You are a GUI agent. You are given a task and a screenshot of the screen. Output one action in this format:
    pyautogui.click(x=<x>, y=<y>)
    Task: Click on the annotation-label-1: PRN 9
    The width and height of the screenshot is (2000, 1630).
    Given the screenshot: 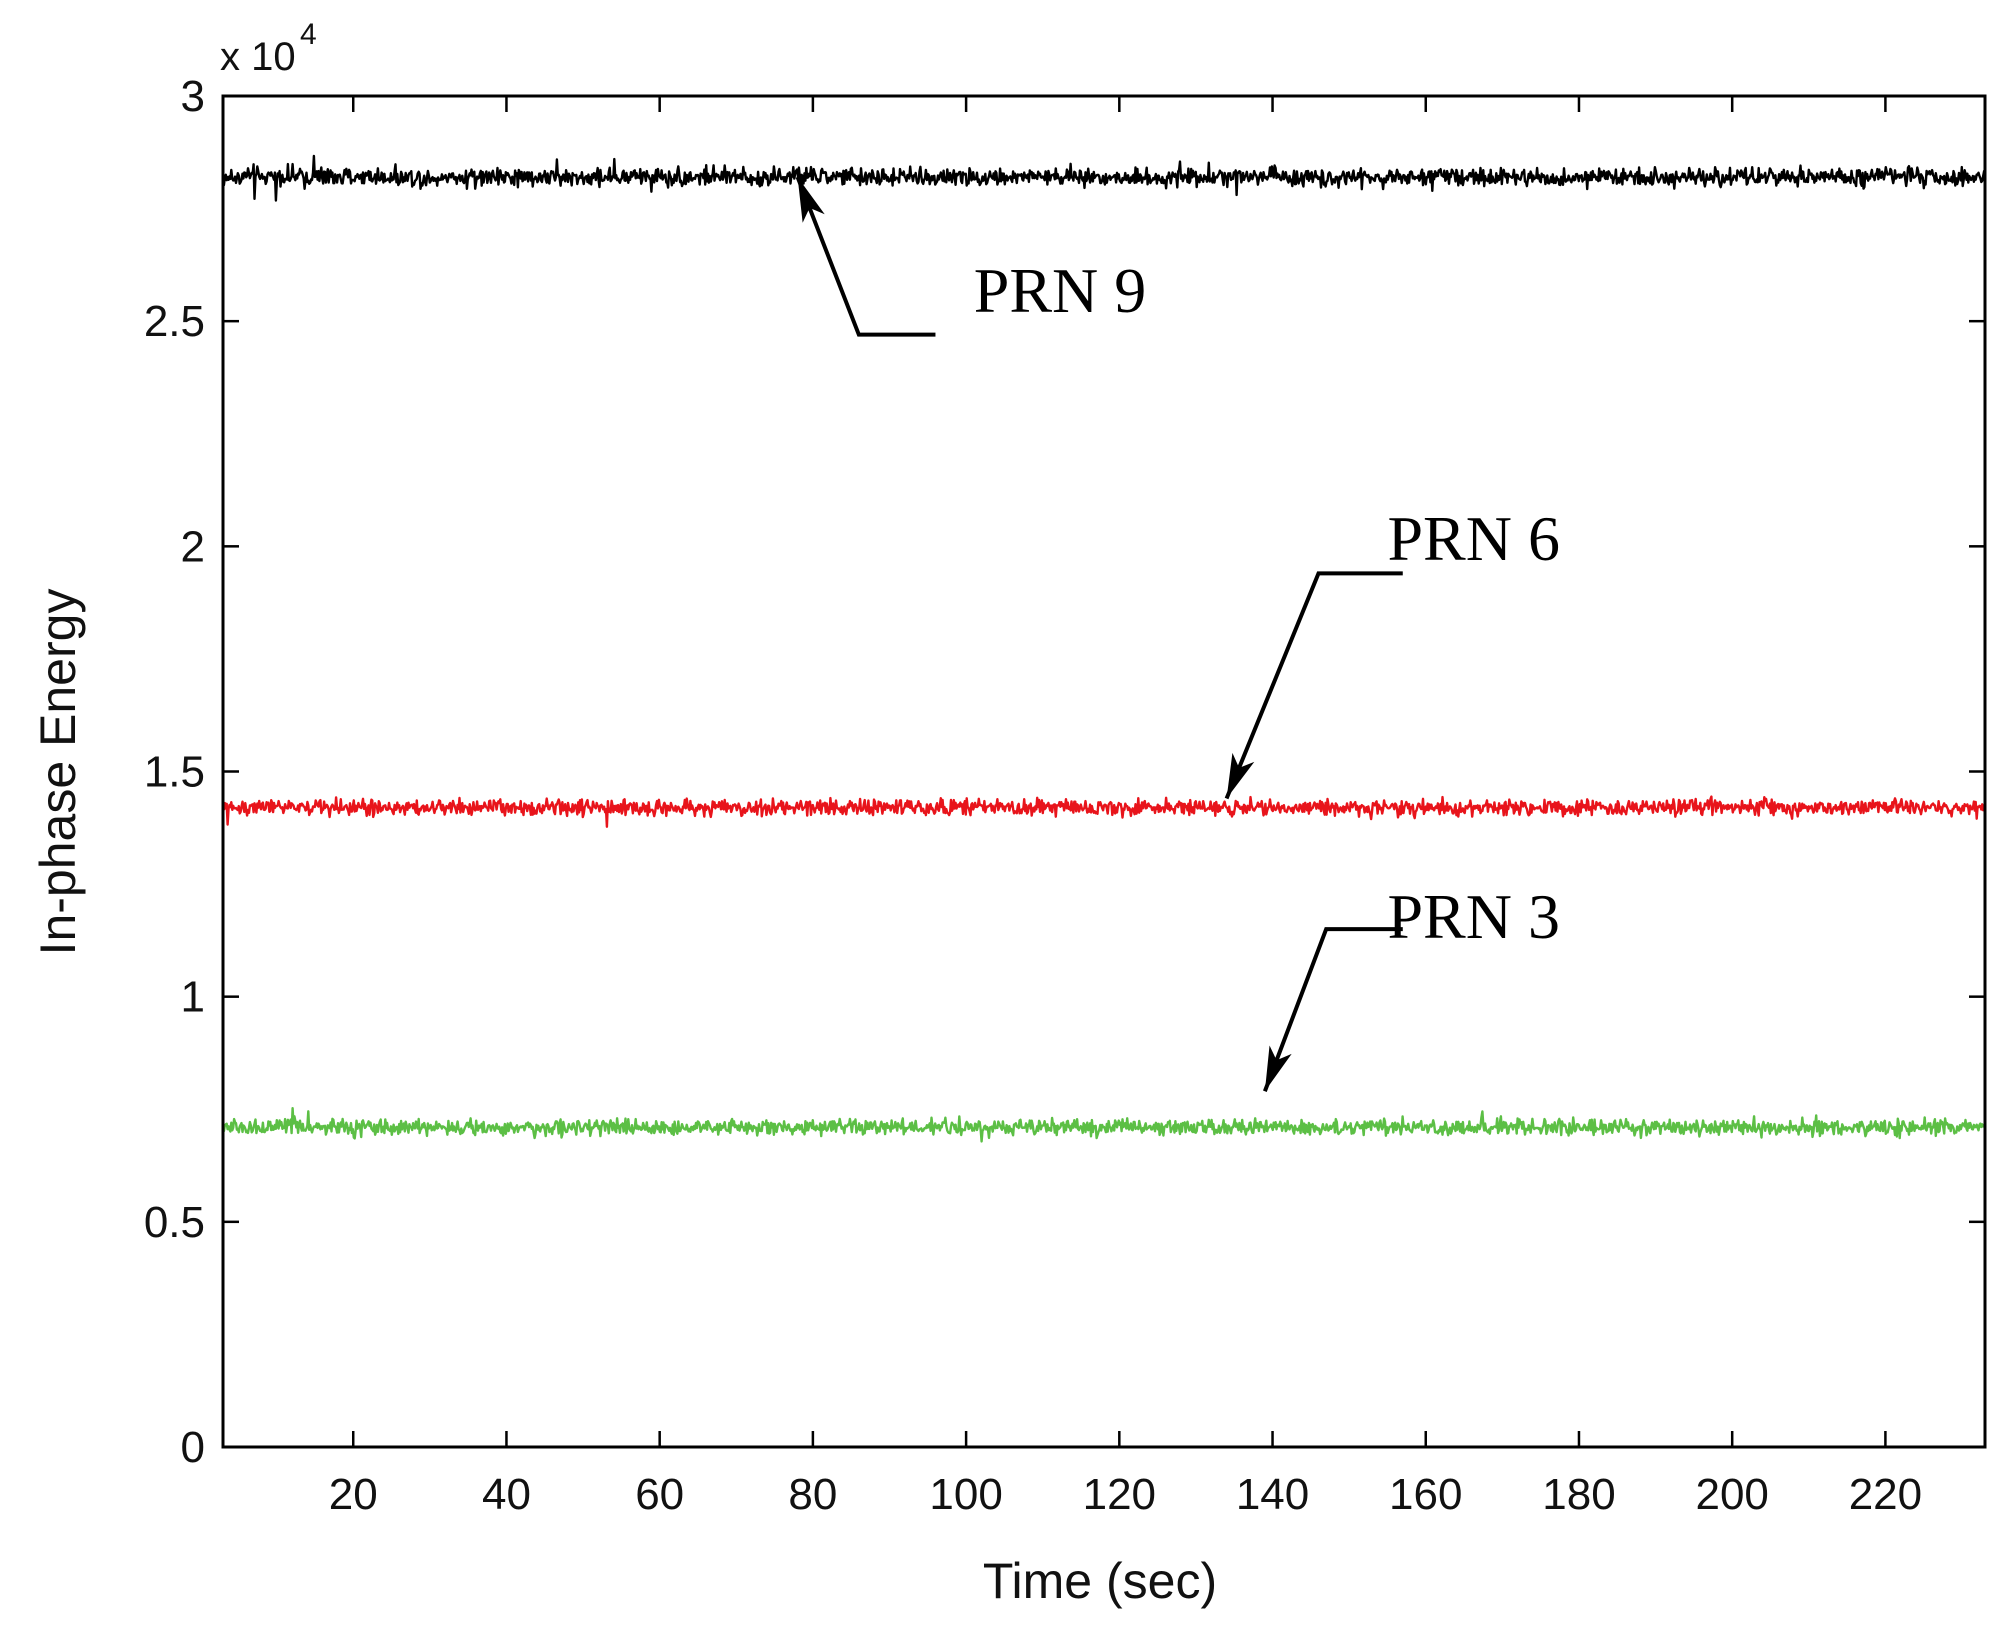 What is the action you would take?
    pyautogui.click(x=1060, y=290)
    